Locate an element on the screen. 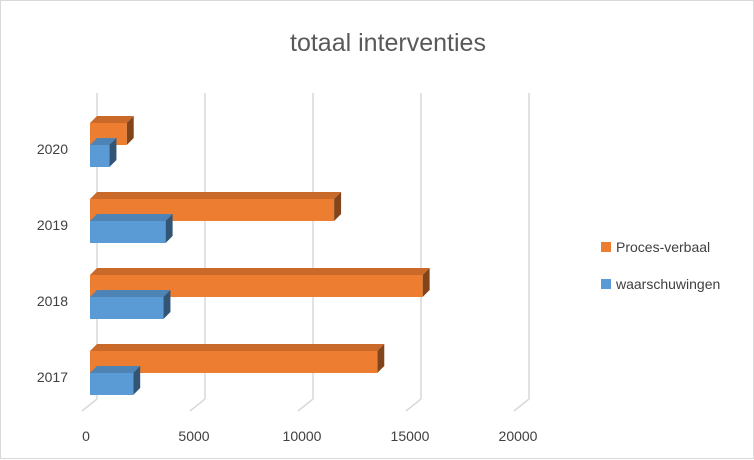 The image size is (754, 460). x-tick-label: 10000 is located at coordinates (302, 436).